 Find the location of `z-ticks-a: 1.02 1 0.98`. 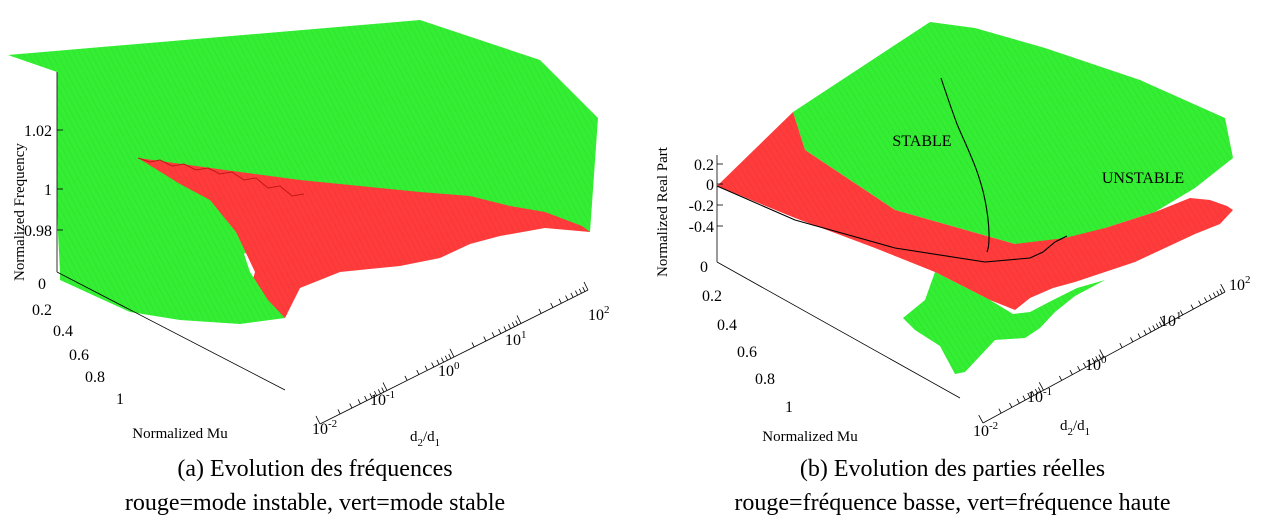

z-ticks-a: 1.02 1 0.98 is located at coordinates (43, 181).